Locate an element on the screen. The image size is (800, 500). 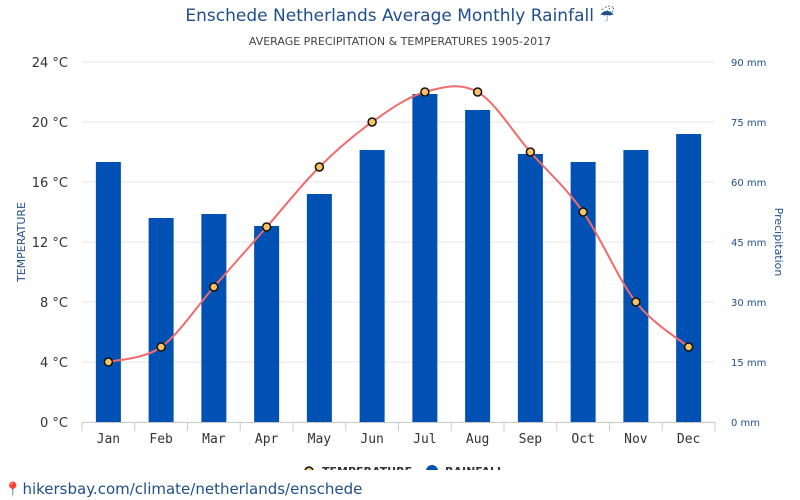
y-tick-label: 16 °C is located at coordinates (50, 183).